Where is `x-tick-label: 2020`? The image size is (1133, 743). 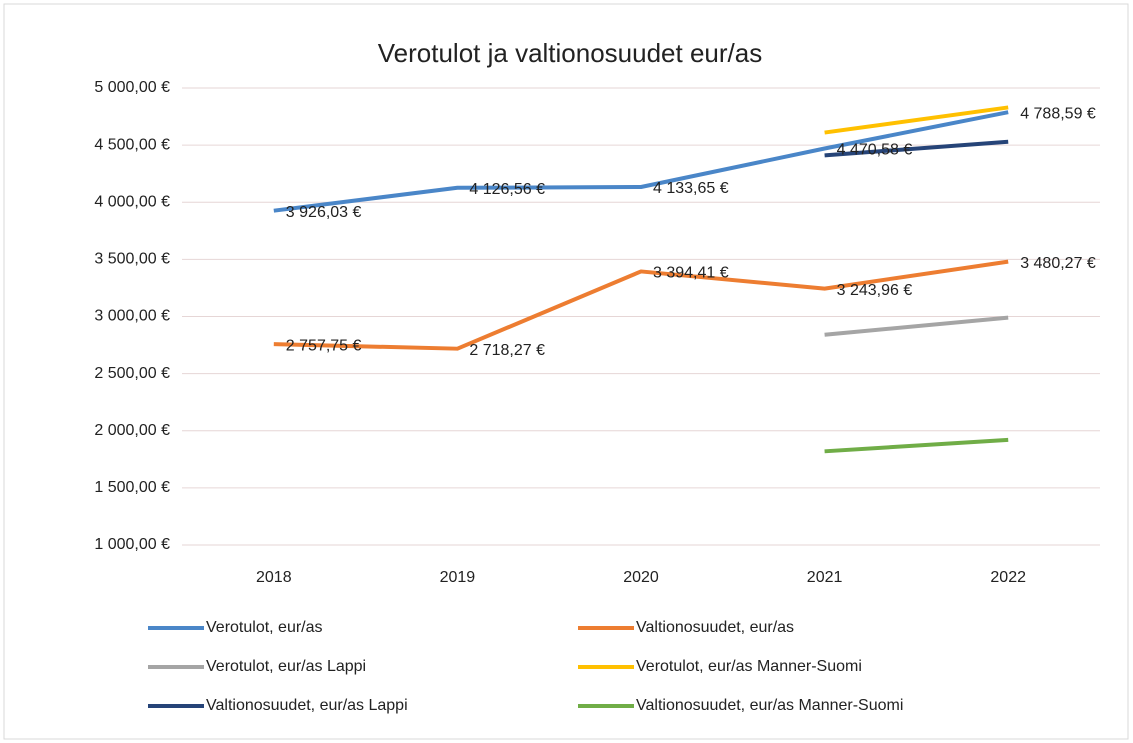 x-tick-label: 2020 is located at coordinates (641, 577).